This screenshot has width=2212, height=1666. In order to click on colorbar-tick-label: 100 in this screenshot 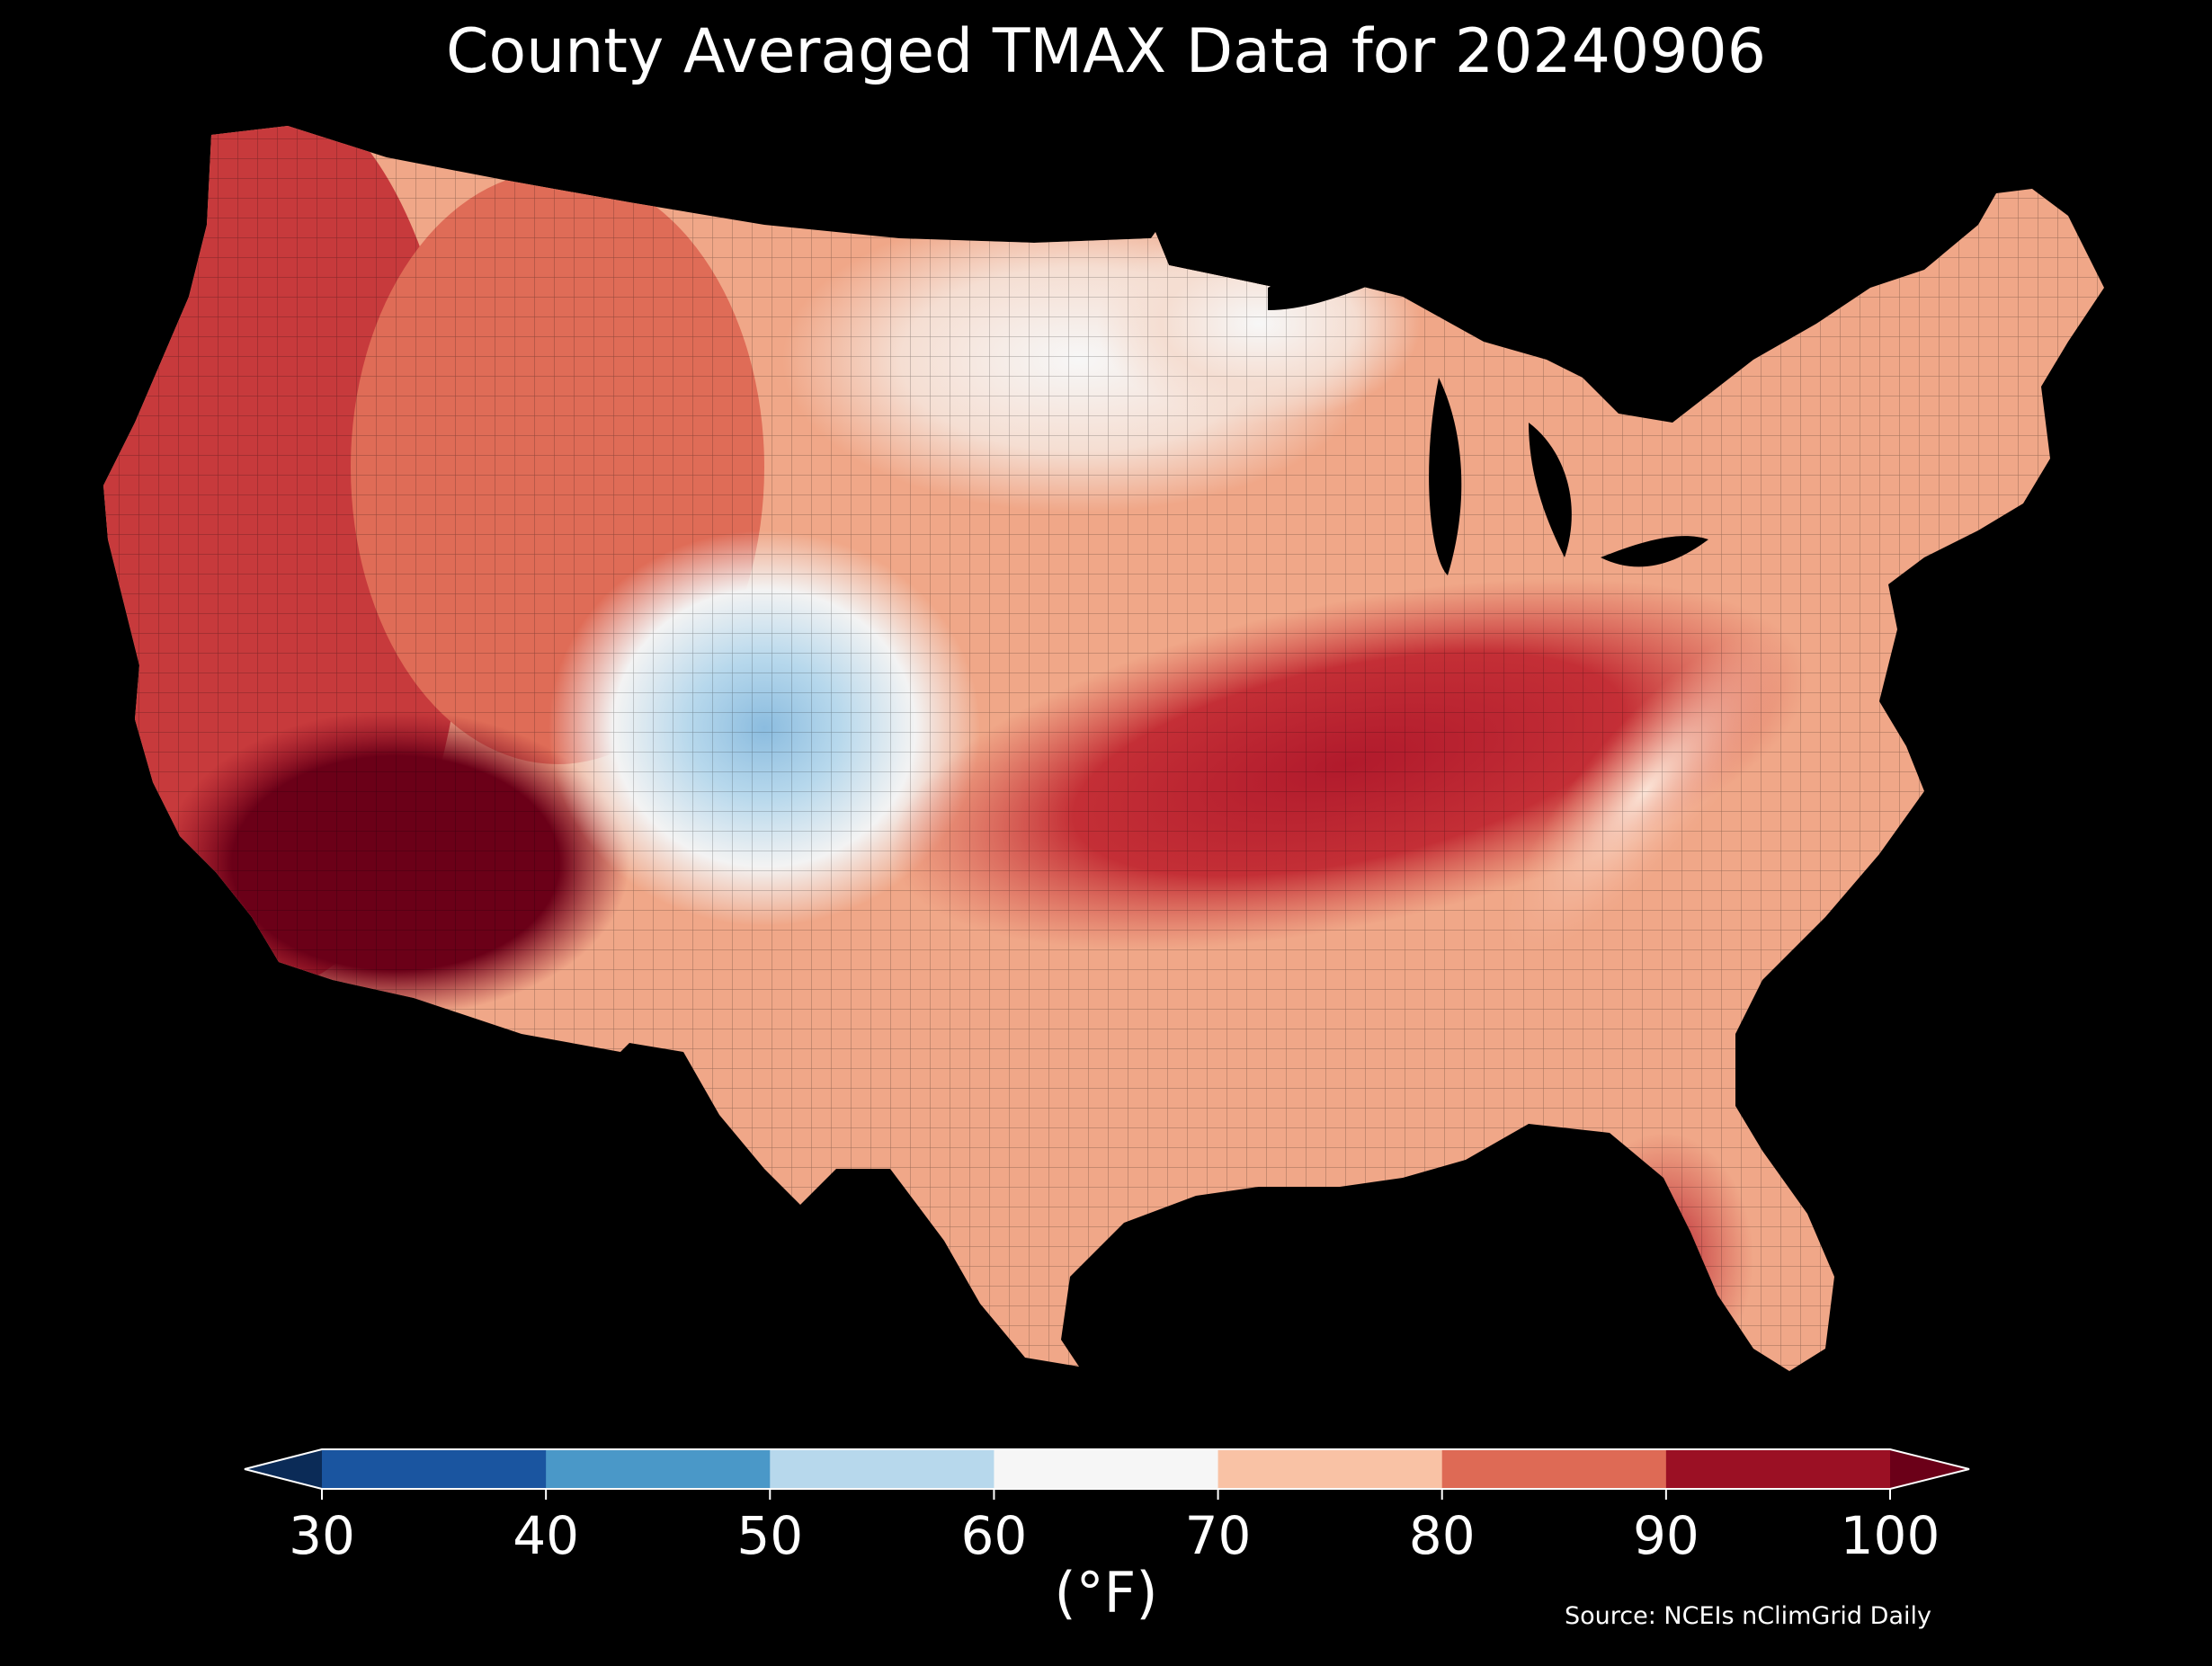, I will do `click(1890, 1535)`.